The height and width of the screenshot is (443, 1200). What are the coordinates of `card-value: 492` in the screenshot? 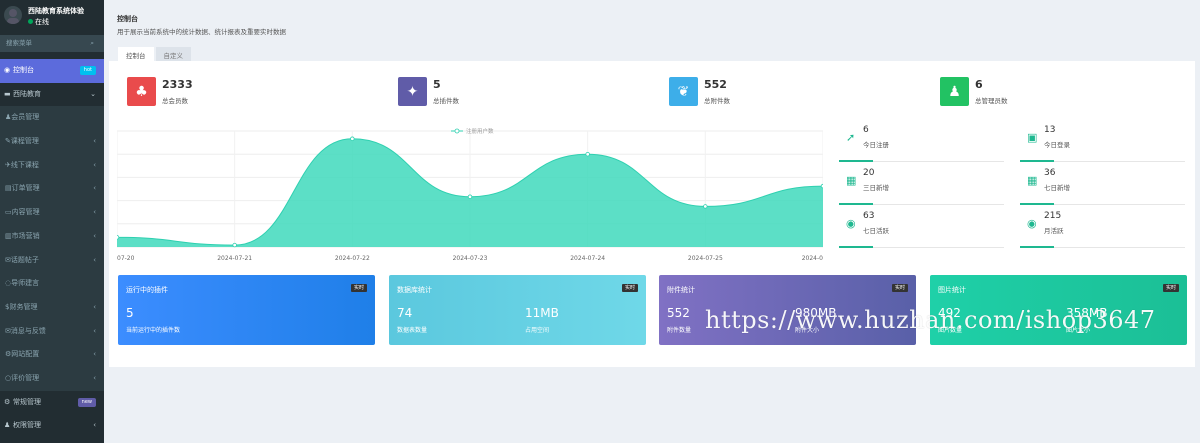 It's located at (949, 313).